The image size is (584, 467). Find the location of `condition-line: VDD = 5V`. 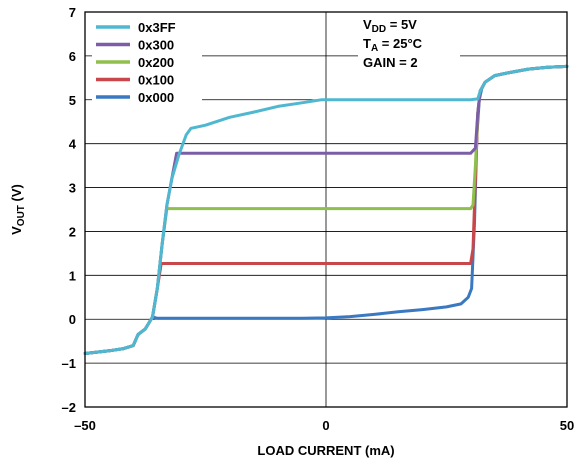

condition-line: VDD = 5V is located at coordinates (390, 26).